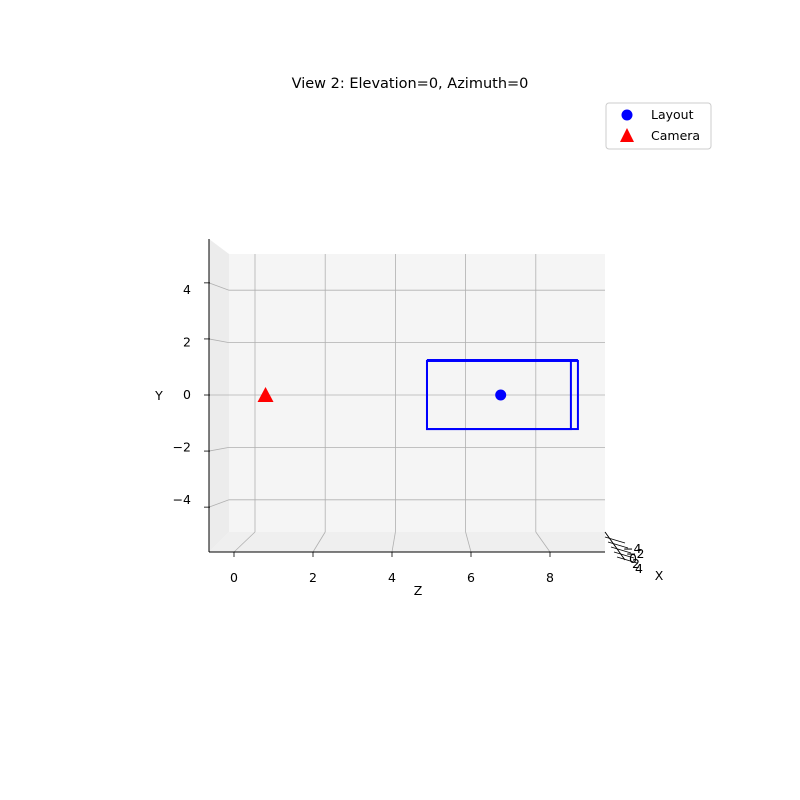 The image size is (800, 800). I want to click on z-tick-label: 4, so click(392, 577).